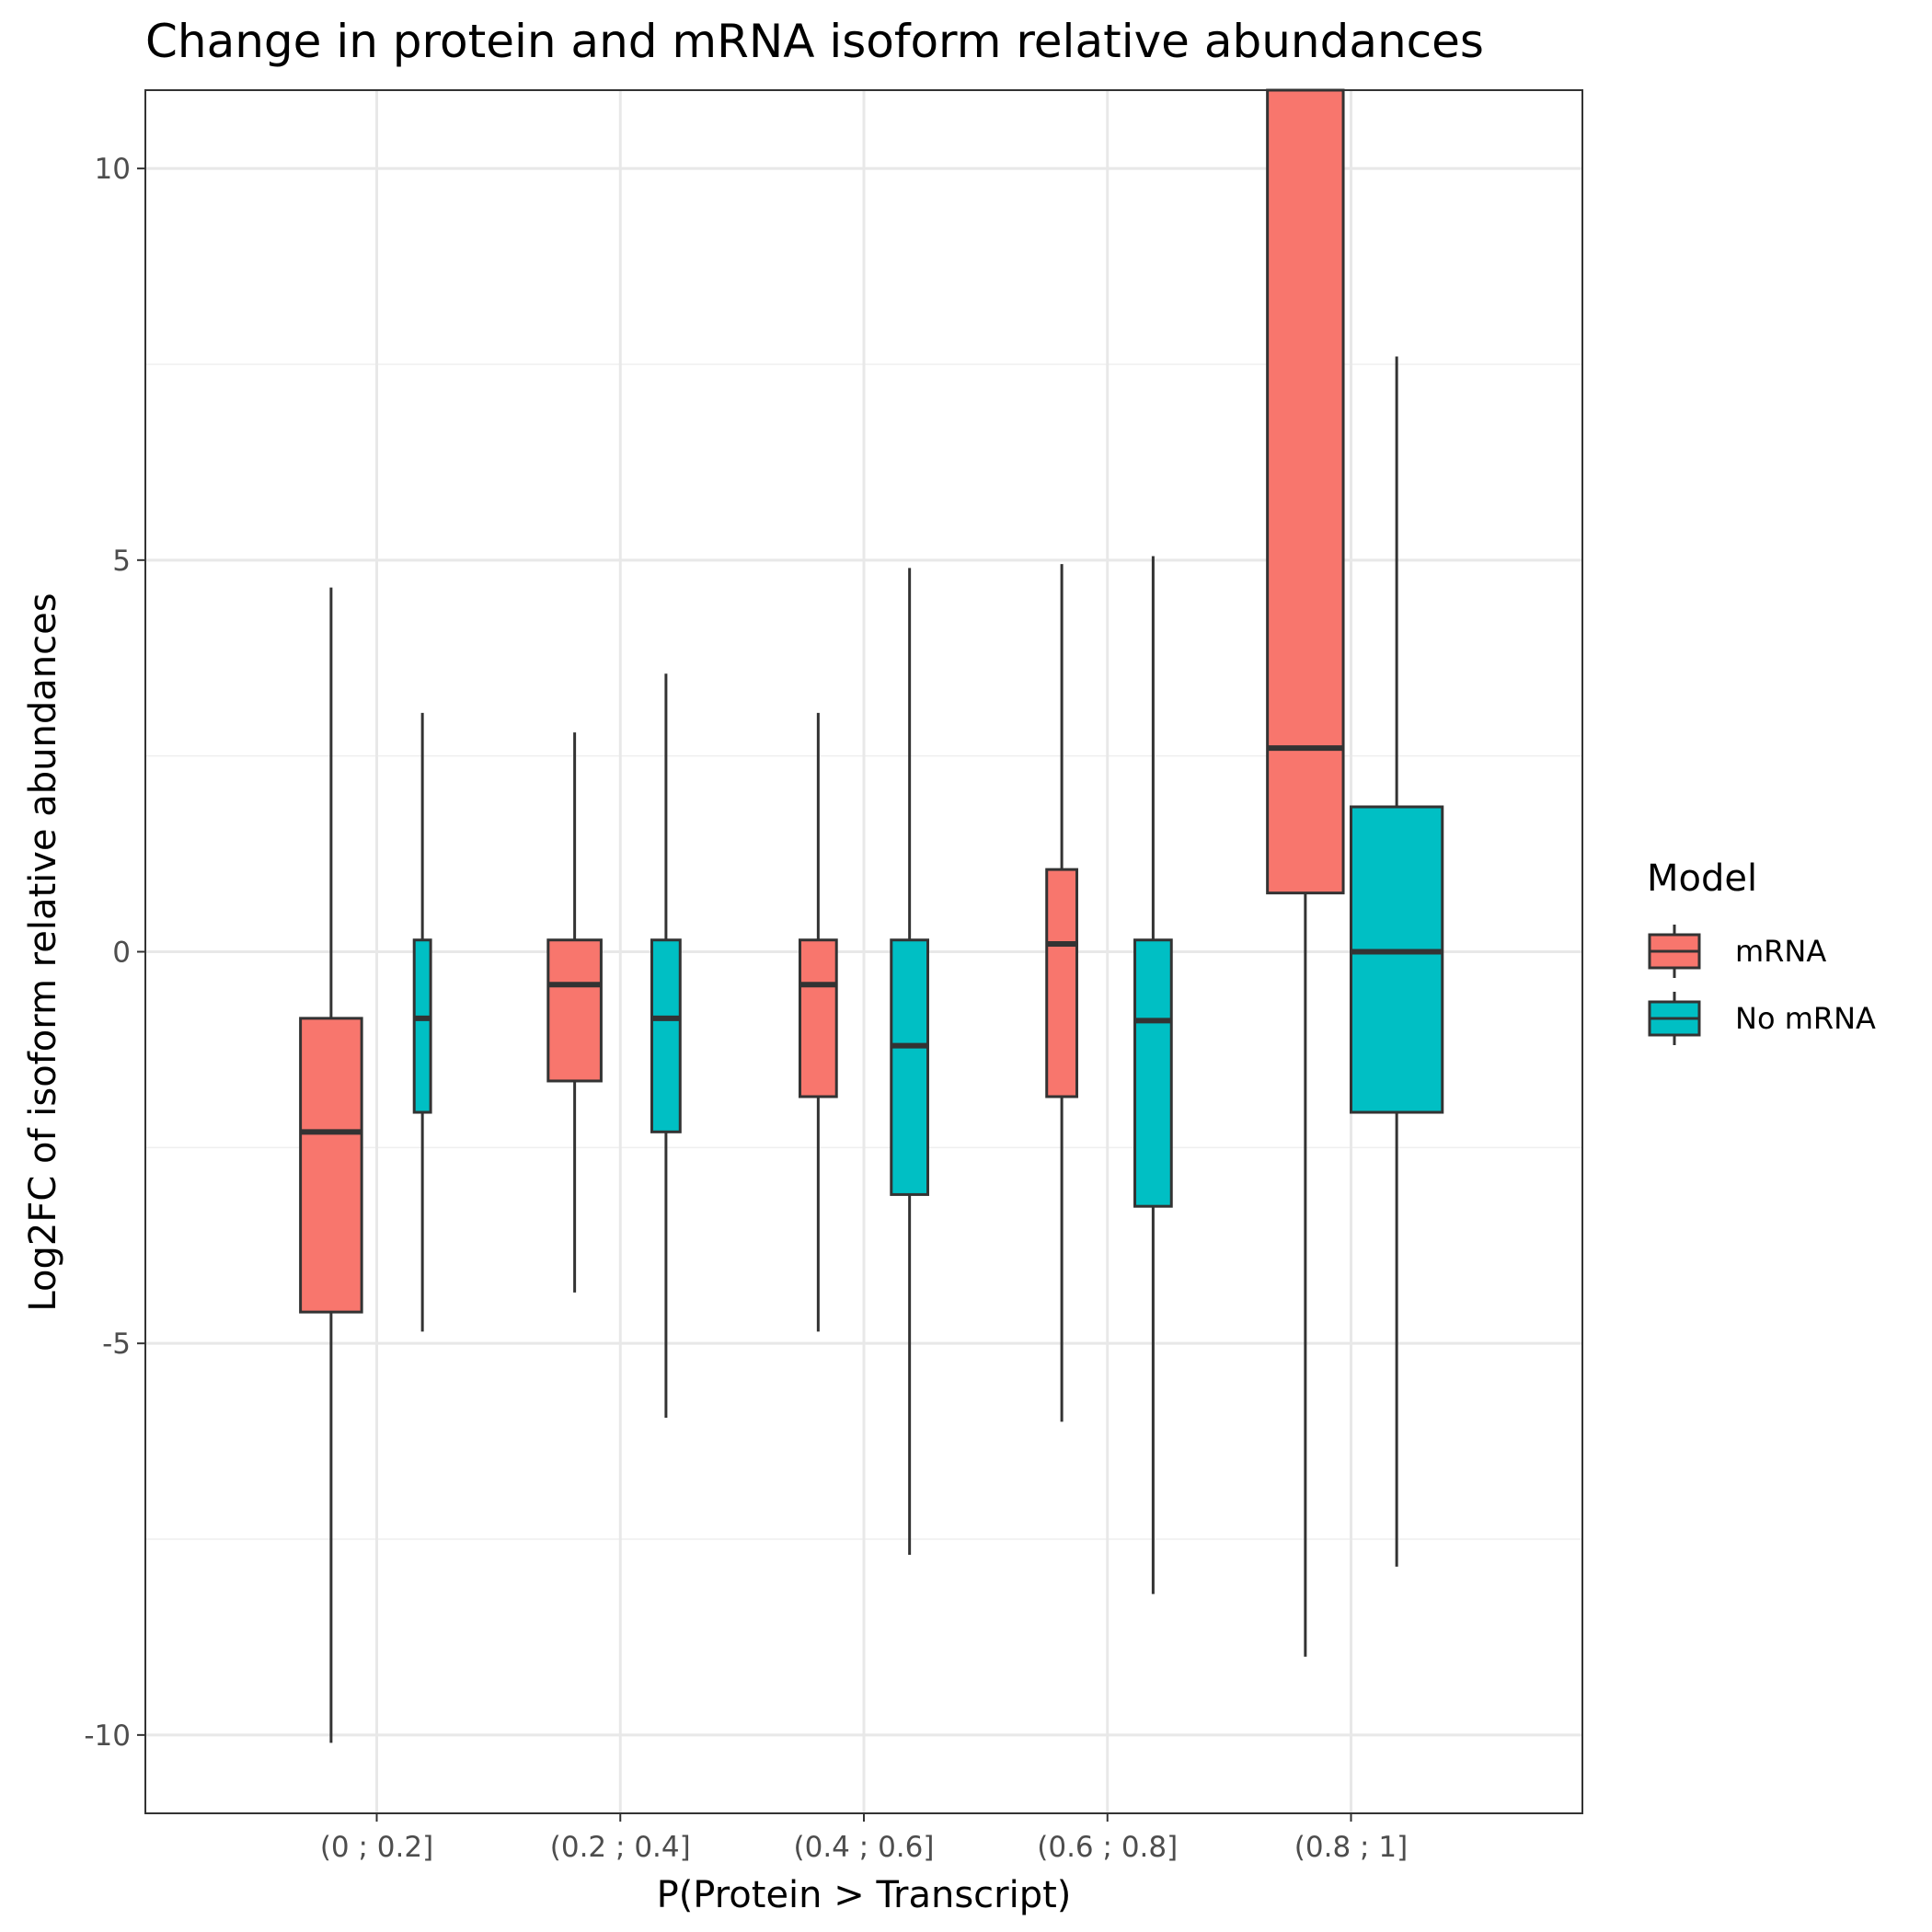 The image size is (1932, 1932). I want to click on y-tick-label: -5, so click(116, 1344).